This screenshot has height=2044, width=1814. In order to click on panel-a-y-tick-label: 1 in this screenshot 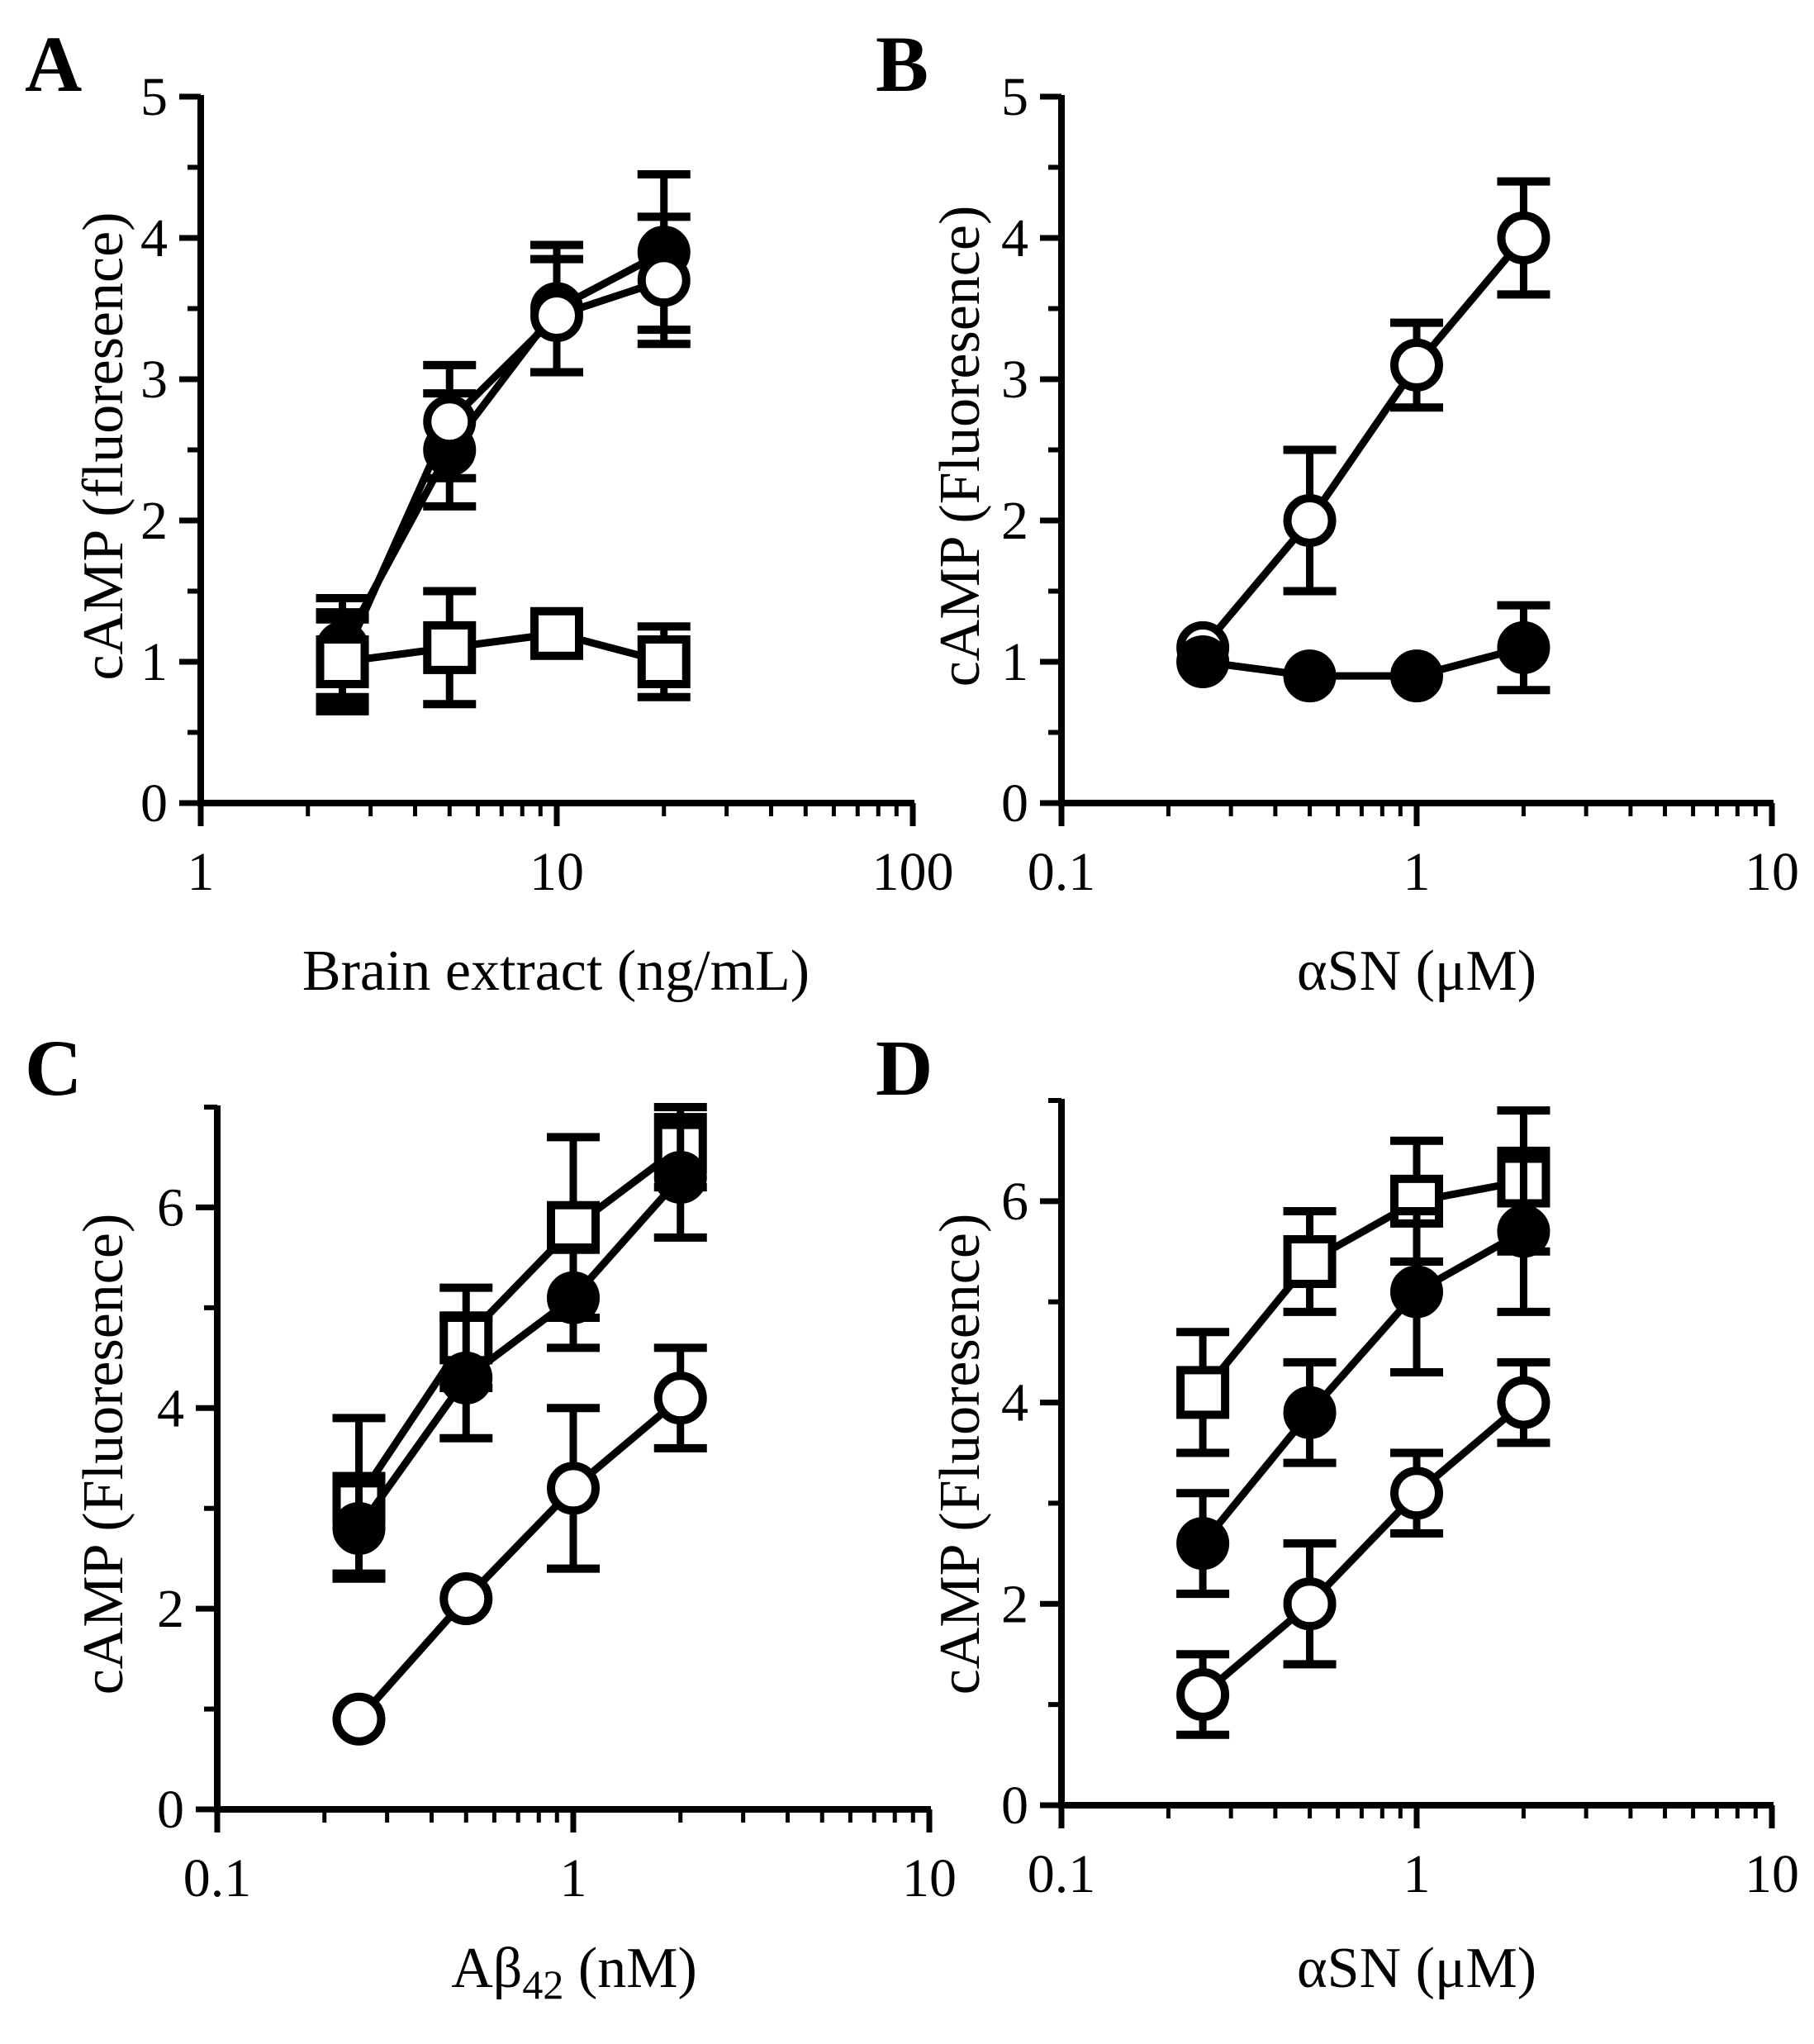, I will do `click(154, 662)`.